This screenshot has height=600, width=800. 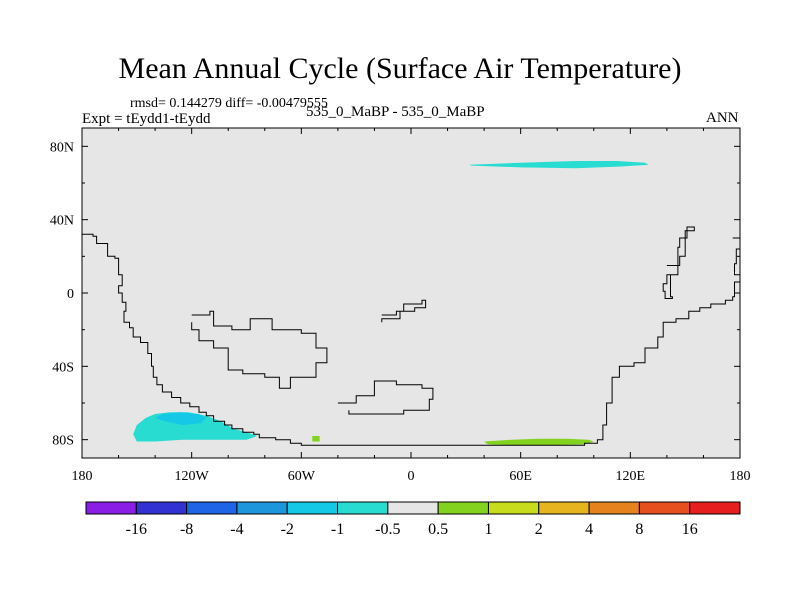 What do you see at coordinates (395, 112) in the screenshot?
I see `runs-label: 535_0_MaBP - 535_0_MaBP` at bounding box center [395, 112].